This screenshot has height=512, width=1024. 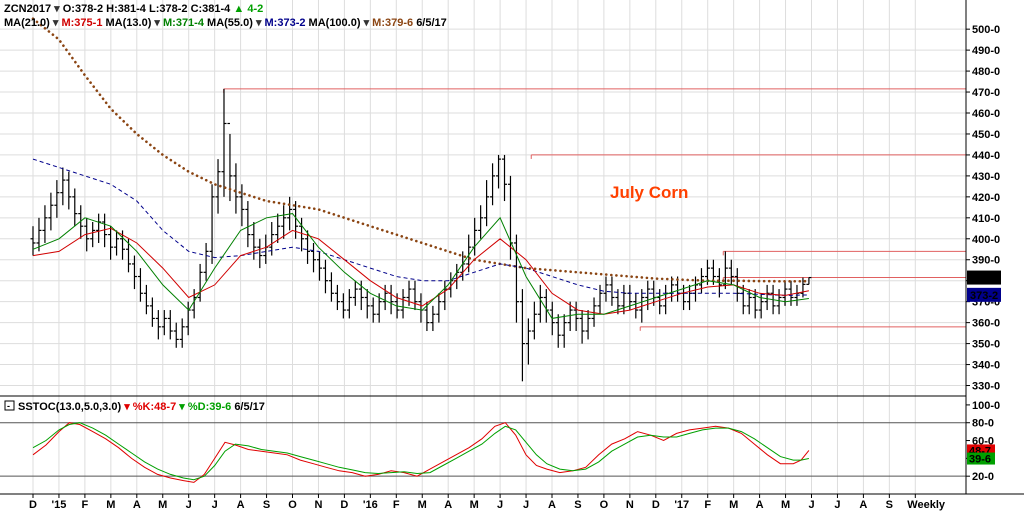 What do you see at coordinates (158, 23) in the screenshot?
I see `ma-dropdown-icon-1: ▾` at bounding box center [158, 23].